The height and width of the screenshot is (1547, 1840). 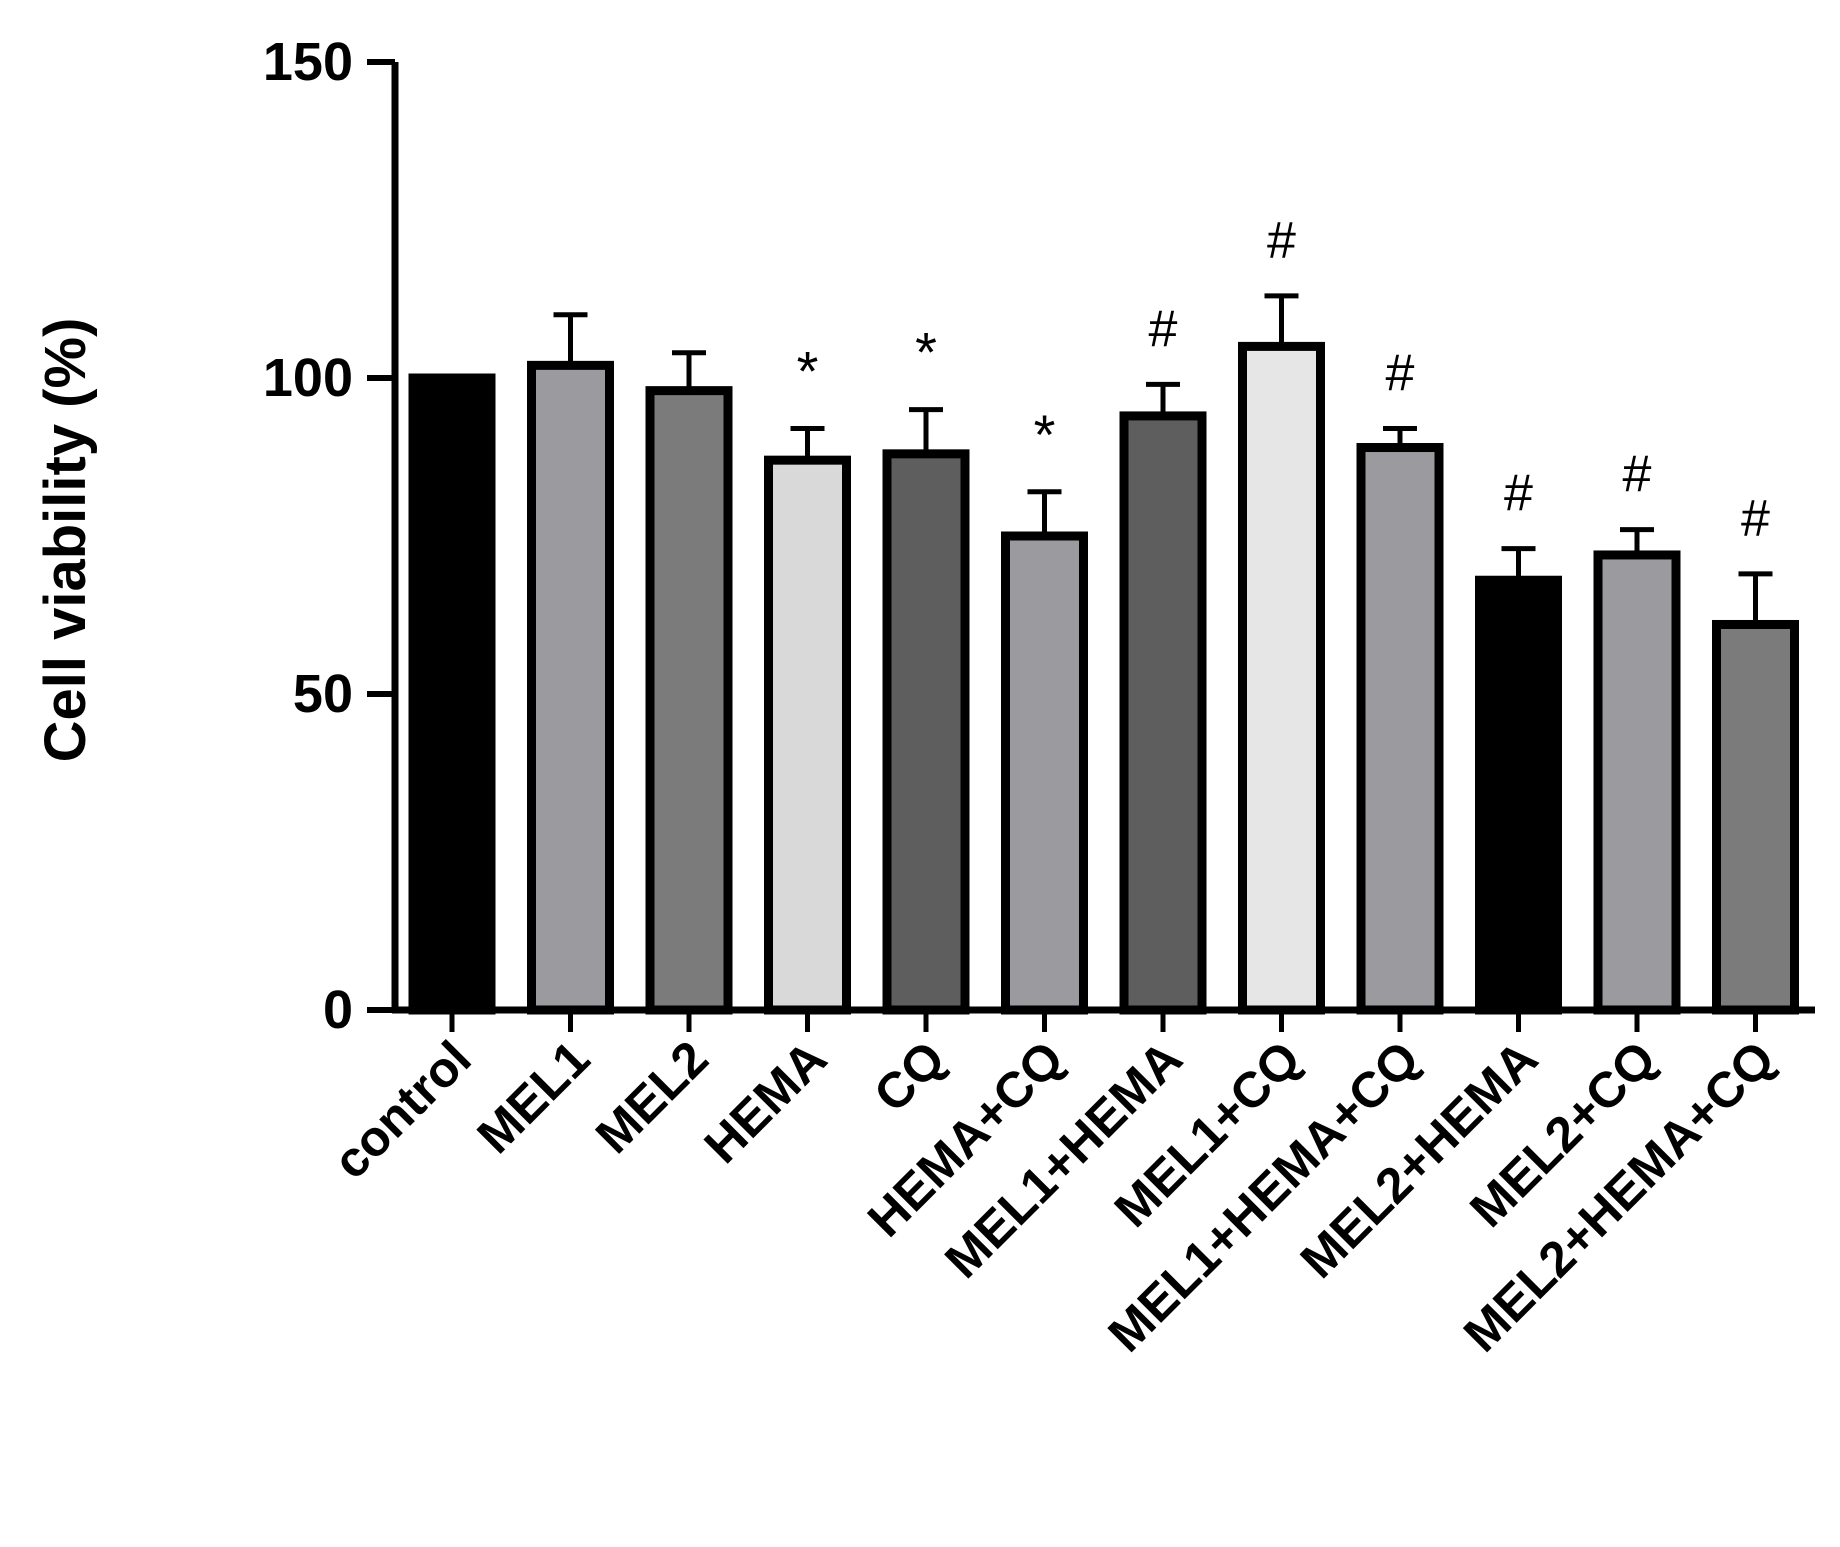 What do you see at coordinates (308, 62) in the screenshot?
I see `y-tick-label: 150` at bounding box center [308, 62].